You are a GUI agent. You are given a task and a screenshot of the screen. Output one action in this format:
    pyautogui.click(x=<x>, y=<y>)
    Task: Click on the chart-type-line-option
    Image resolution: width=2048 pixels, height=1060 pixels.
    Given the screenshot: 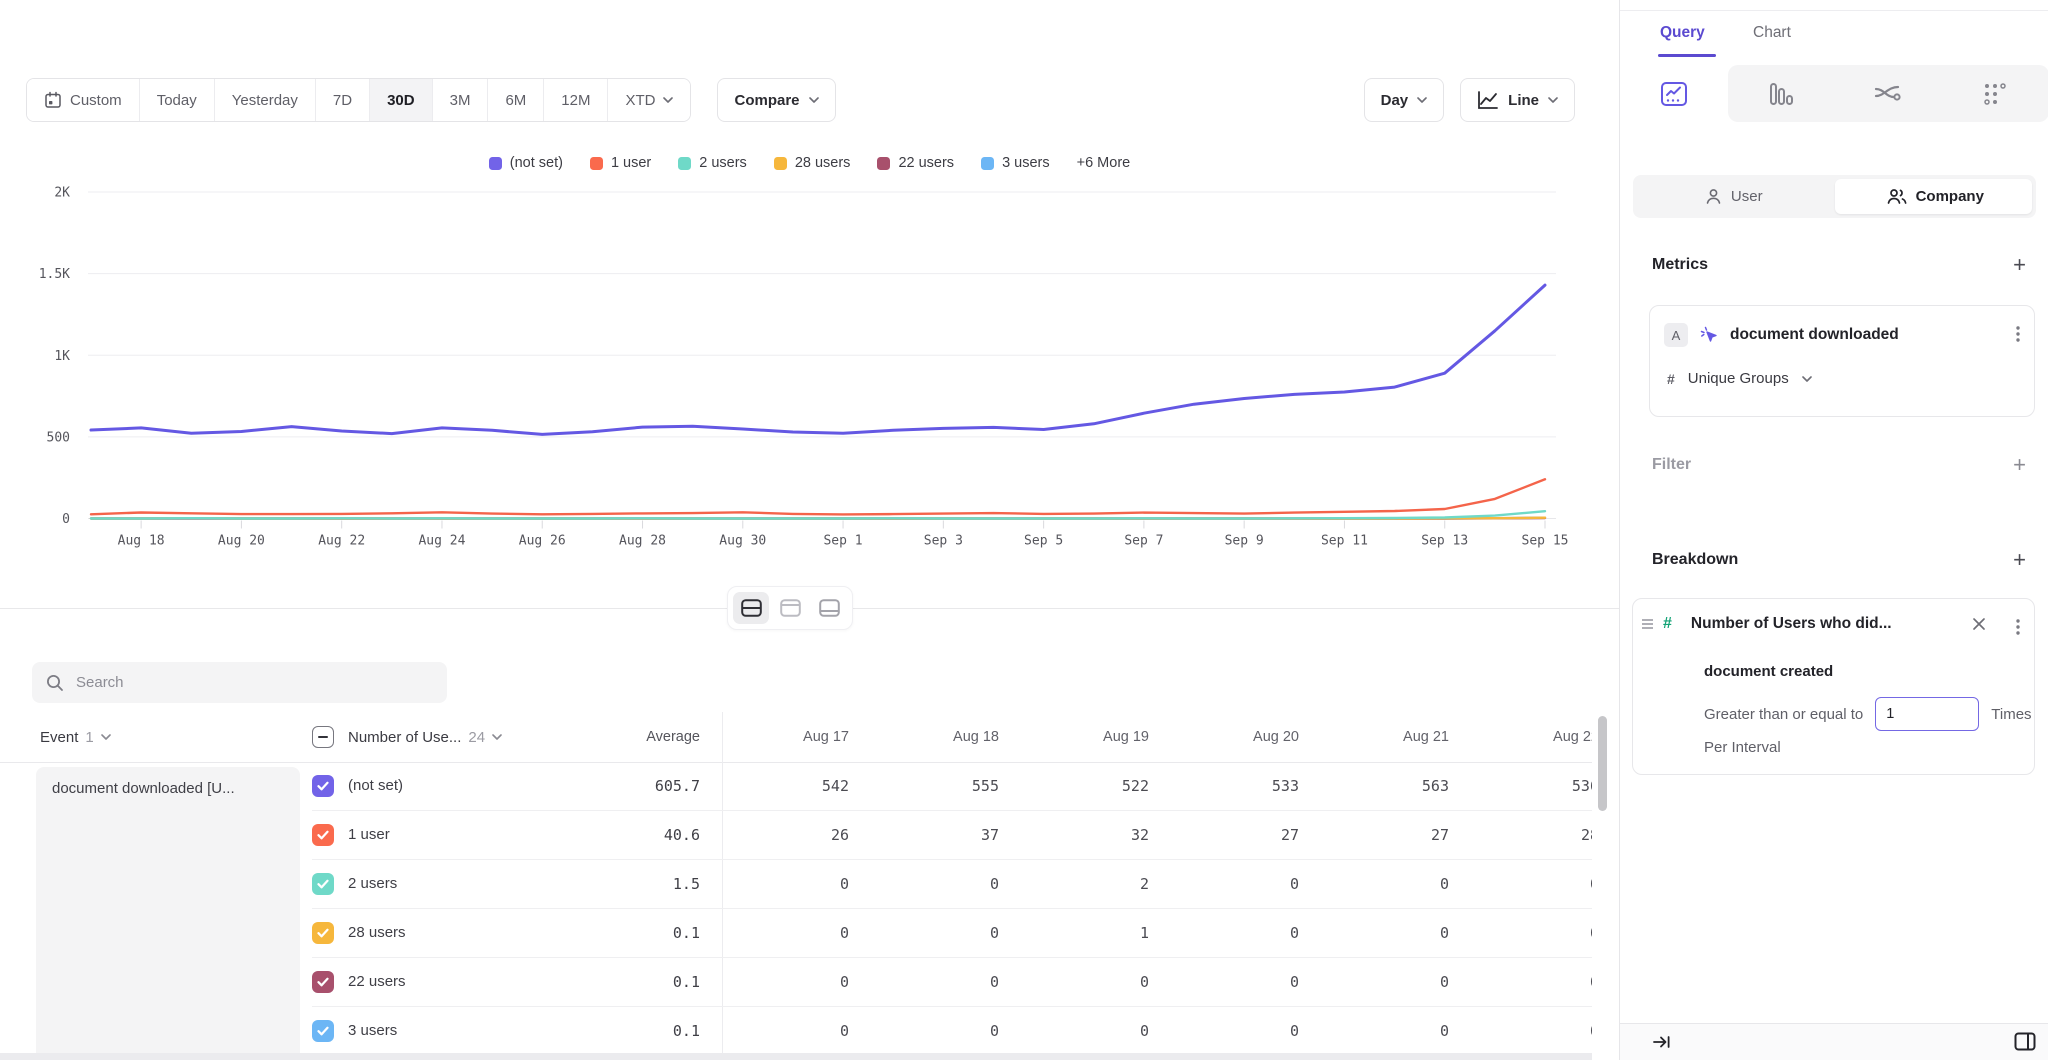 What is the action you would take?
    pyautogui.click(x=1673, y=93)
    